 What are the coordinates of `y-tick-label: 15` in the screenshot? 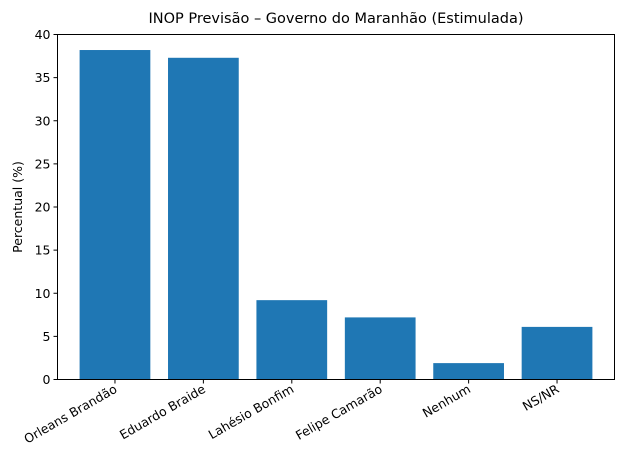 It's located at (43, 250).